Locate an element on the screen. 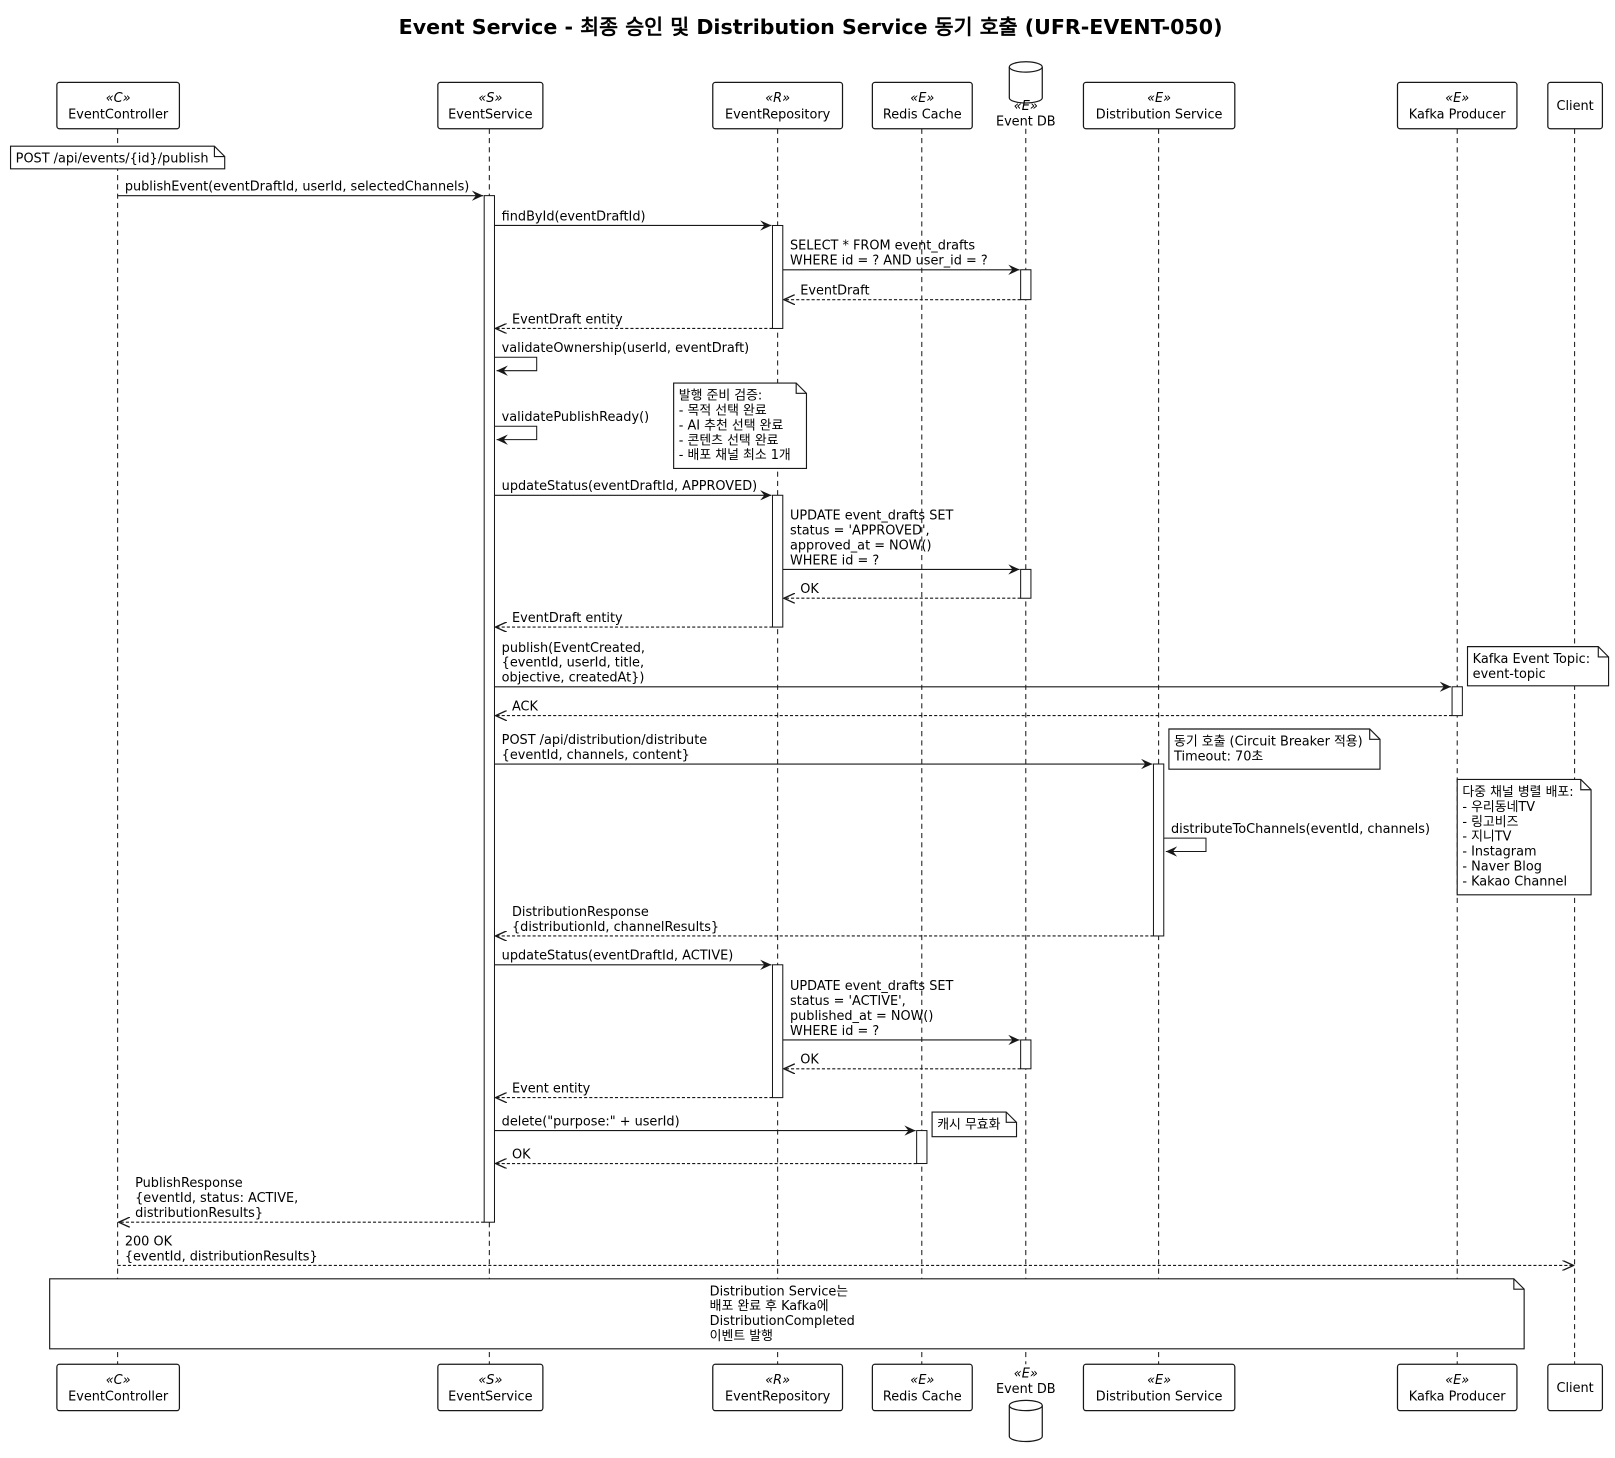  message-label: SELECT * FROM event_drafts is located at coordinates (882, 246).